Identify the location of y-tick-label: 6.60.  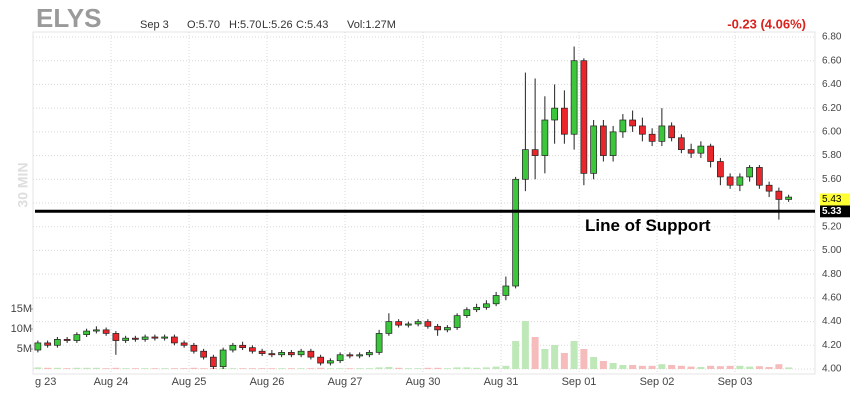
(832, 60).